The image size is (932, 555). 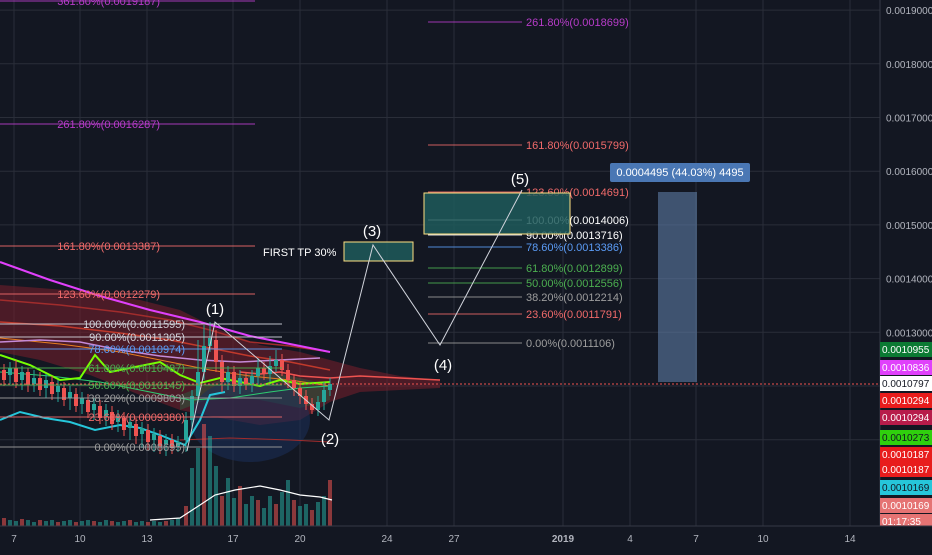 I want to click on time-axis-background, so click(x=466, y=538).